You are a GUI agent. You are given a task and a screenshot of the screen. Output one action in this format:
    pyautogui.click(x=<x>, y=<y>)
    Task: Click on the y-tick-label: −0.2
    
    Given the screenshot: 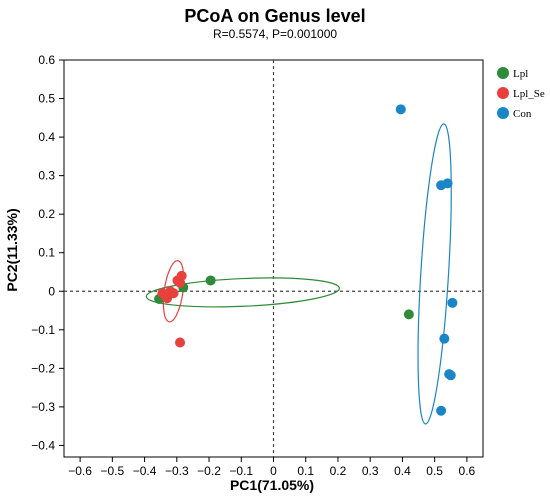 What is the action you would take?
    pyautogui.click(x=43, y=368)
    